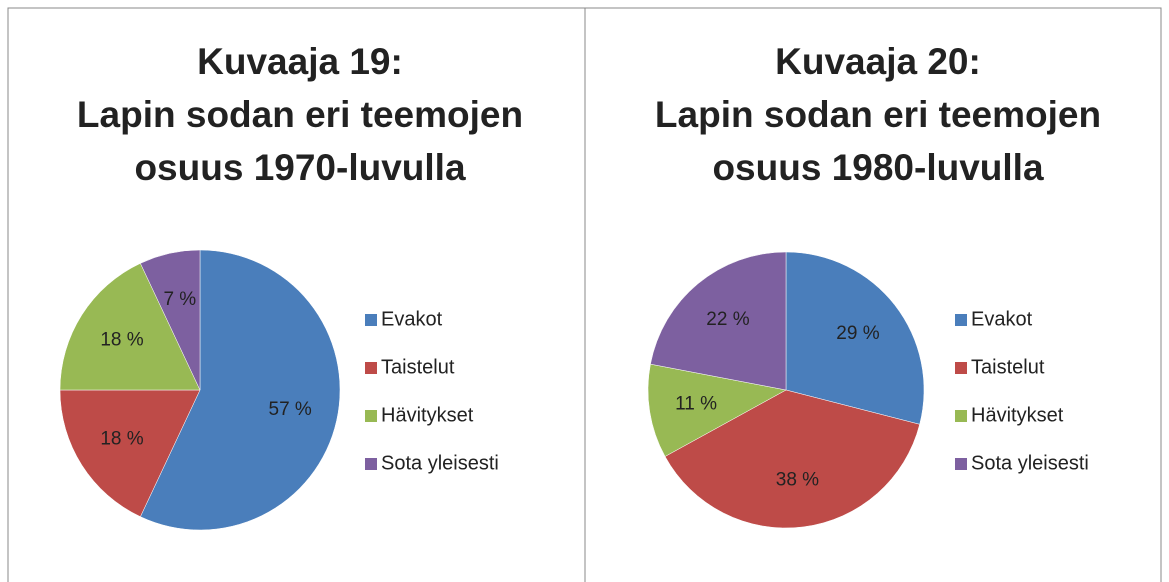 The width and height of the screenshot is (1169, 582). Describe the element at coordinates (727, 319) in the screenshot. I see `data-label: 22 %` at that location.